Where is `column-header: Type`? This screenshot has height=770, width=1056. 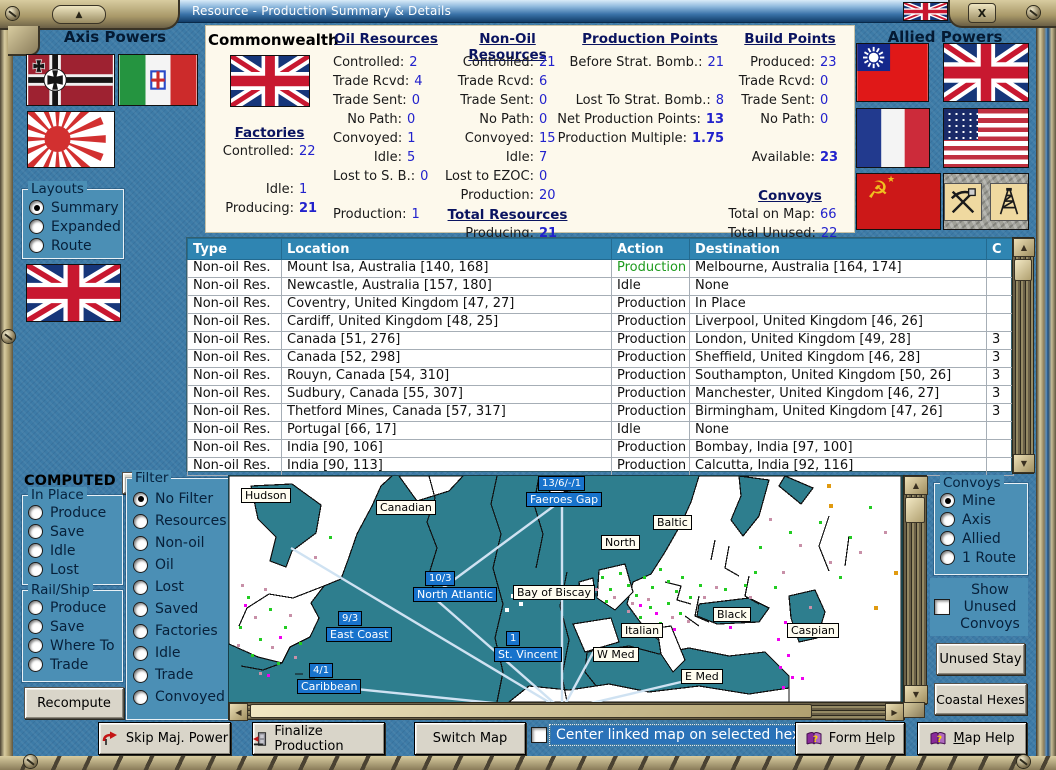 column-header: Type is located at coordinates (234, 249).